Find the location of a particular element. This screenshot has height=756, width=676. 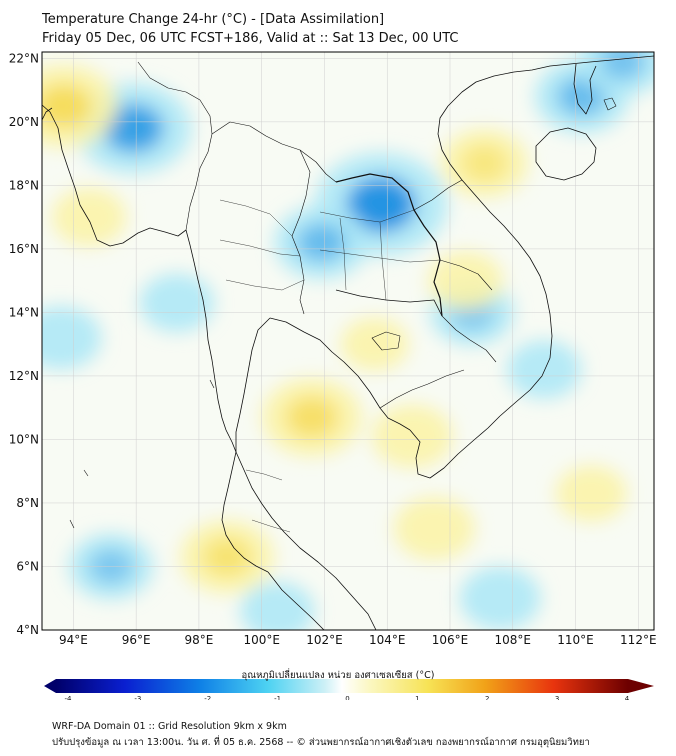

colorbar-tick-label: -2 is located at coordinates (207, 697).